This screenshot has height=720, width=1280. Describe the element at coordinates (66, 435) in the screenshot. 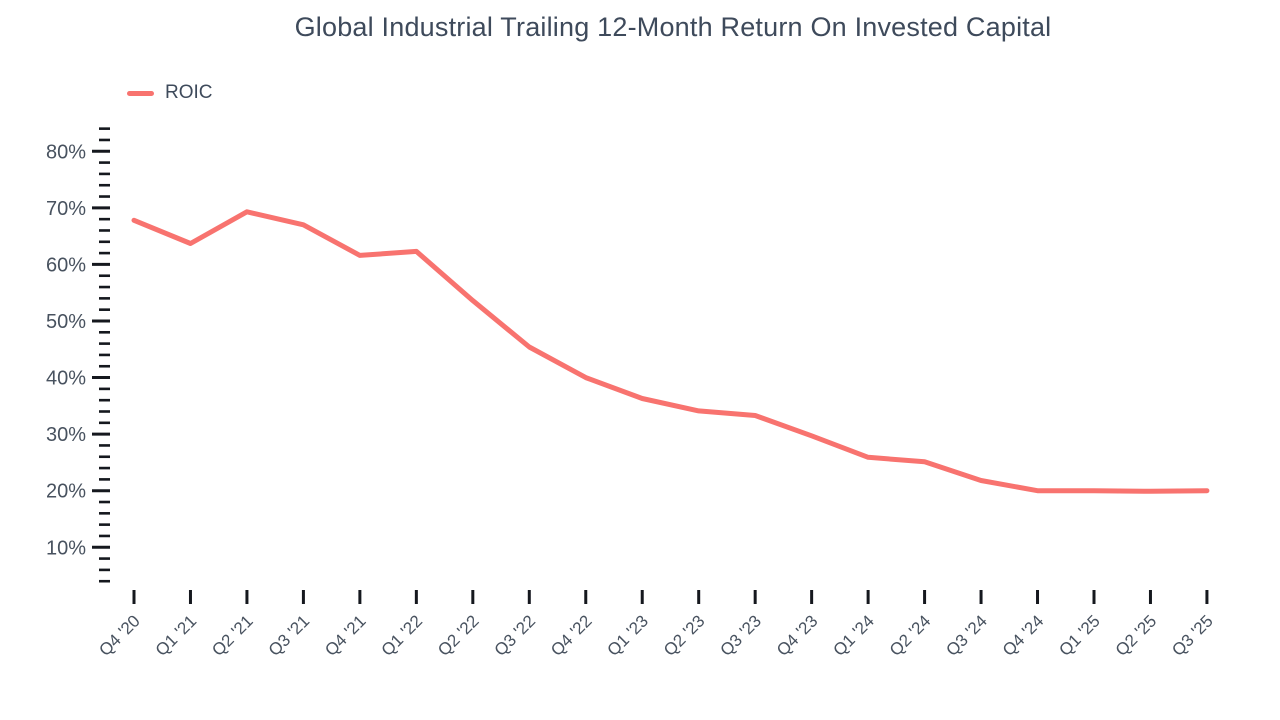

I see `y-axis-label: 30%` at that location.